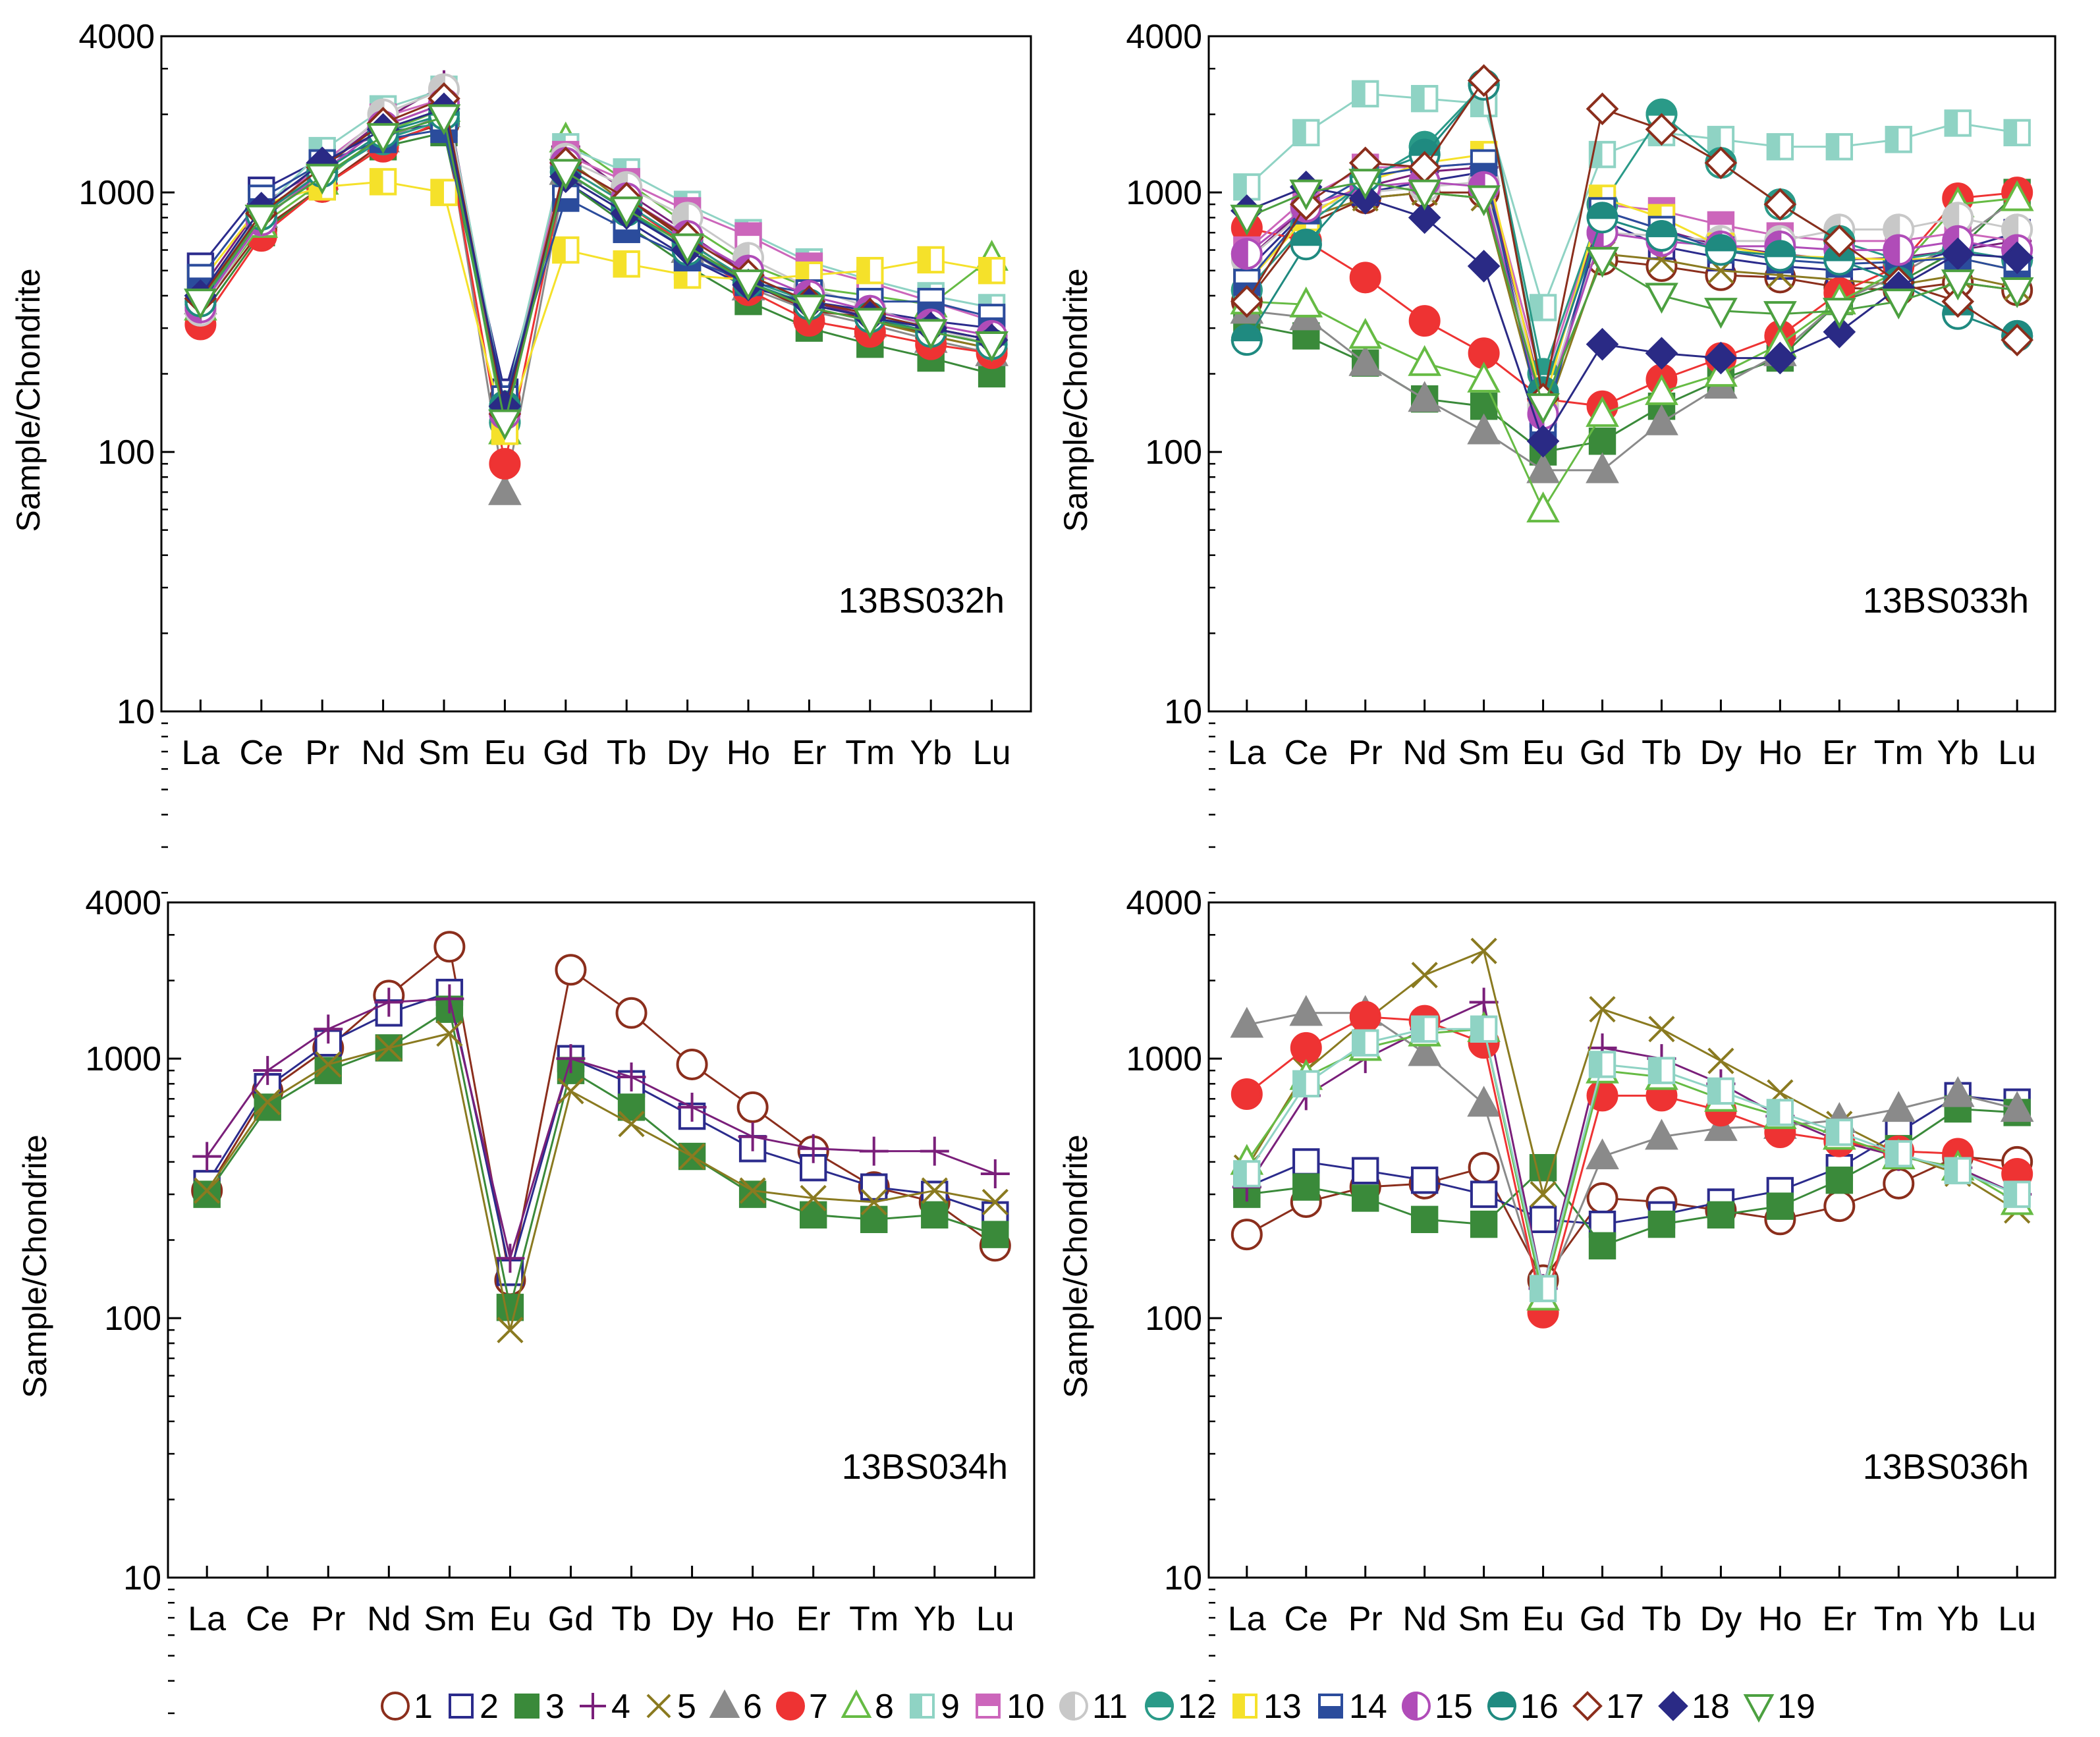 The width and height of the screenshot is (2100, 1737). I want to click on legend-item-13: 13, so click(1267, 1707).